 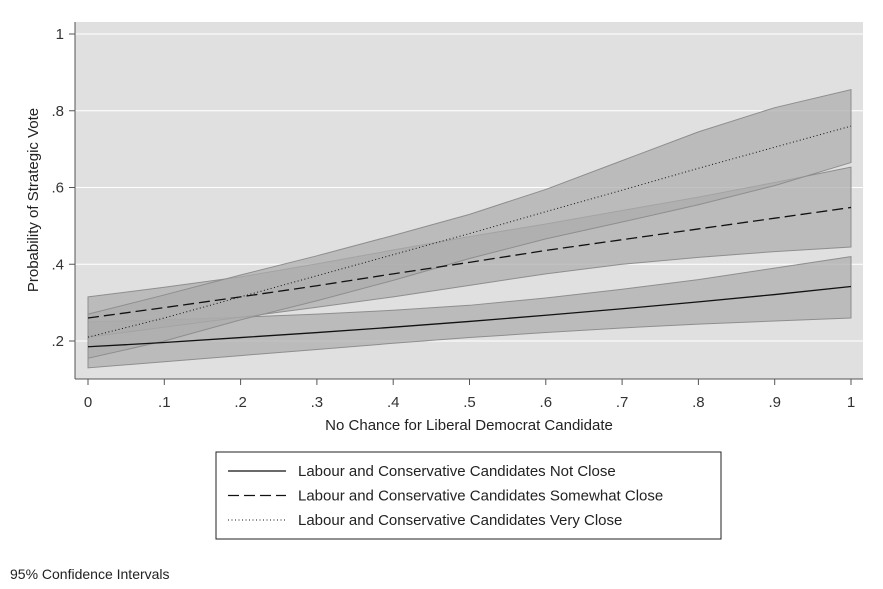 What do you see at coordinates (33, 200) in the screenshot?
I see `y-axis-title: Probability of Strategic Vote` at bounding box center [33, 200].